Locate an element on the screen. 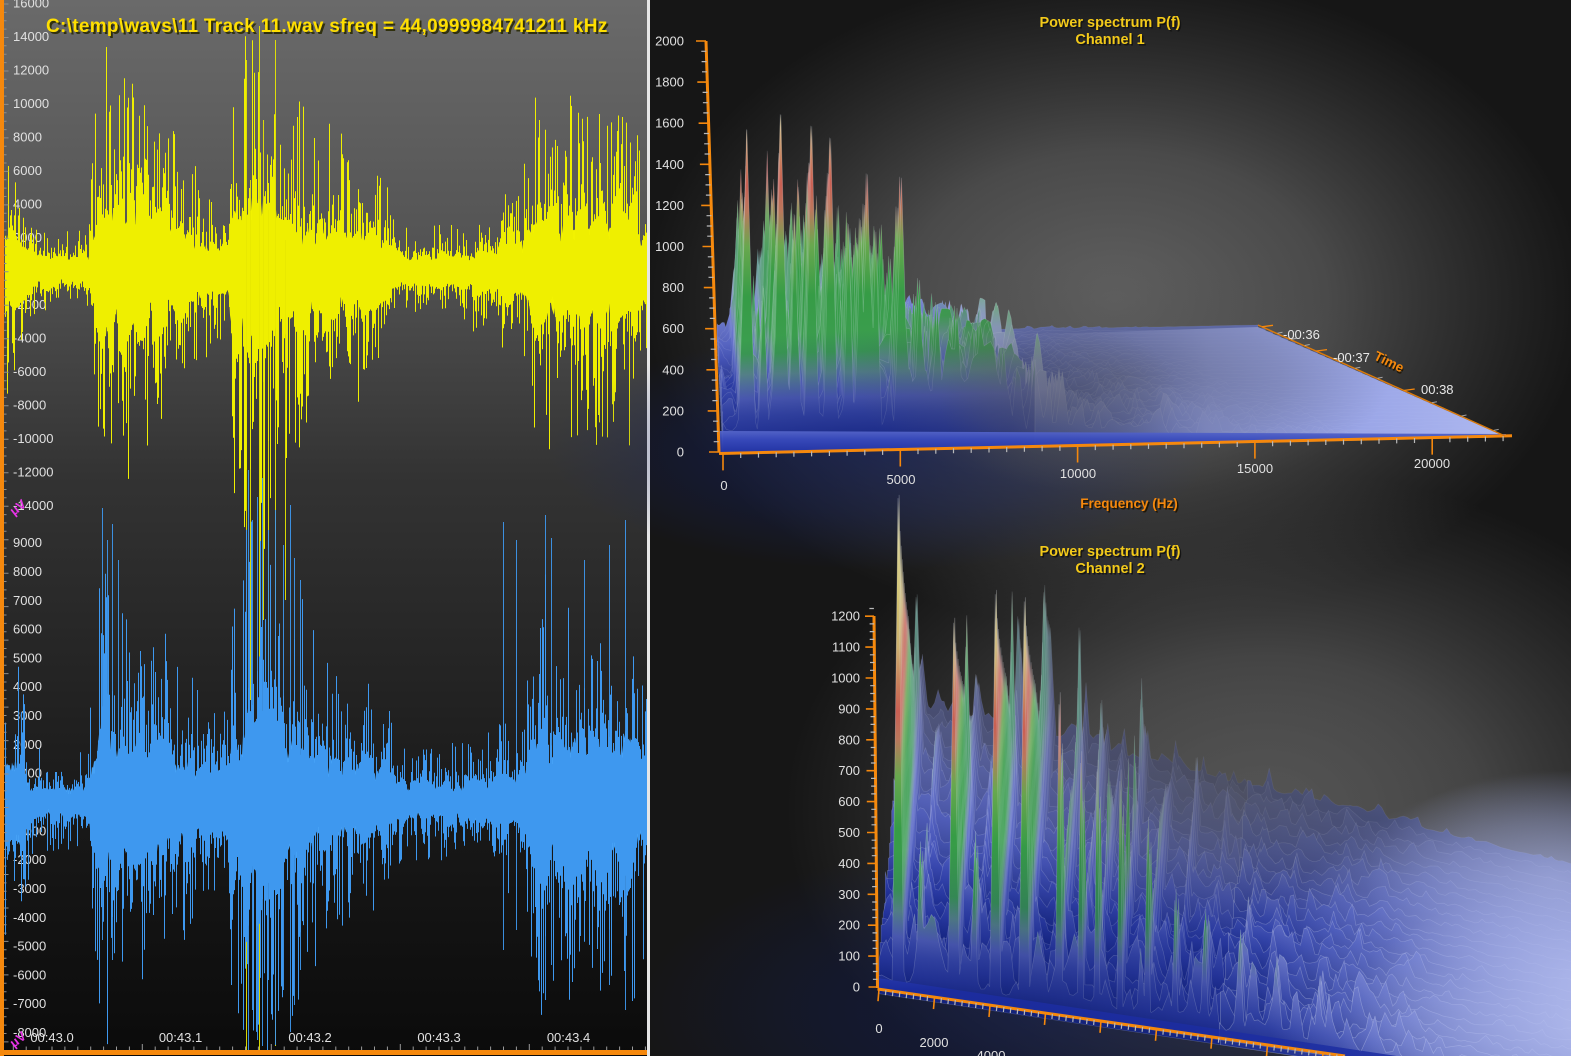  svg-text: 00:43.3 is located at coordinates (438, 1037).